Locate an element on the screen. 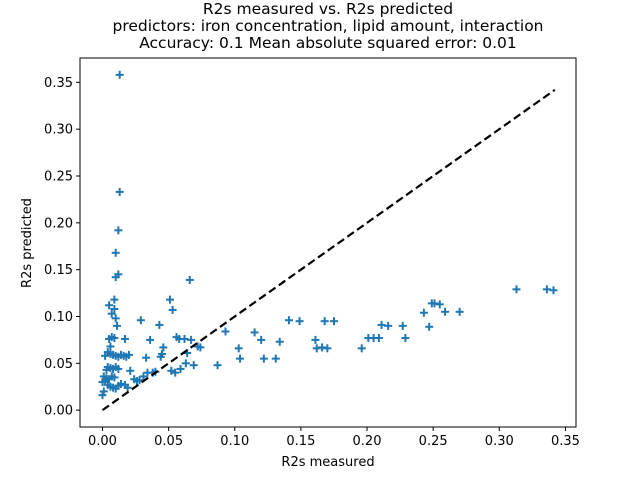  y-axis-ticks: 0.00 0.05 0.10 0.15 0.20 0.25 0.30 0.35 is located at coordinates (62, 247).